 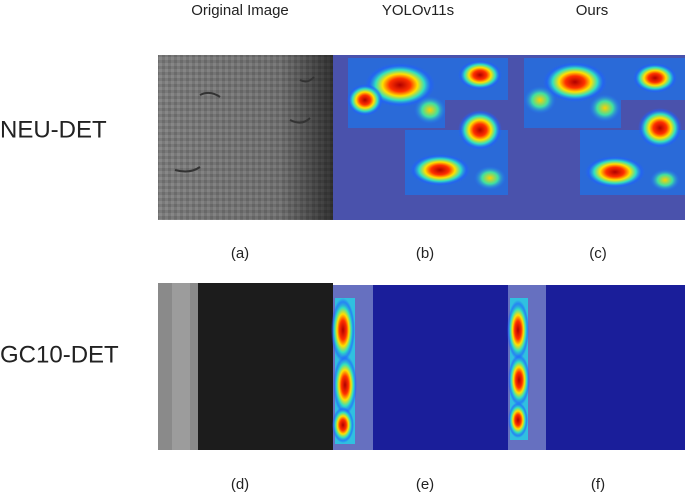 What do you see at coordinates (53, 129) in the screenshot?
I see `row-label: NEU-DET` at bounding box center [53, 129].